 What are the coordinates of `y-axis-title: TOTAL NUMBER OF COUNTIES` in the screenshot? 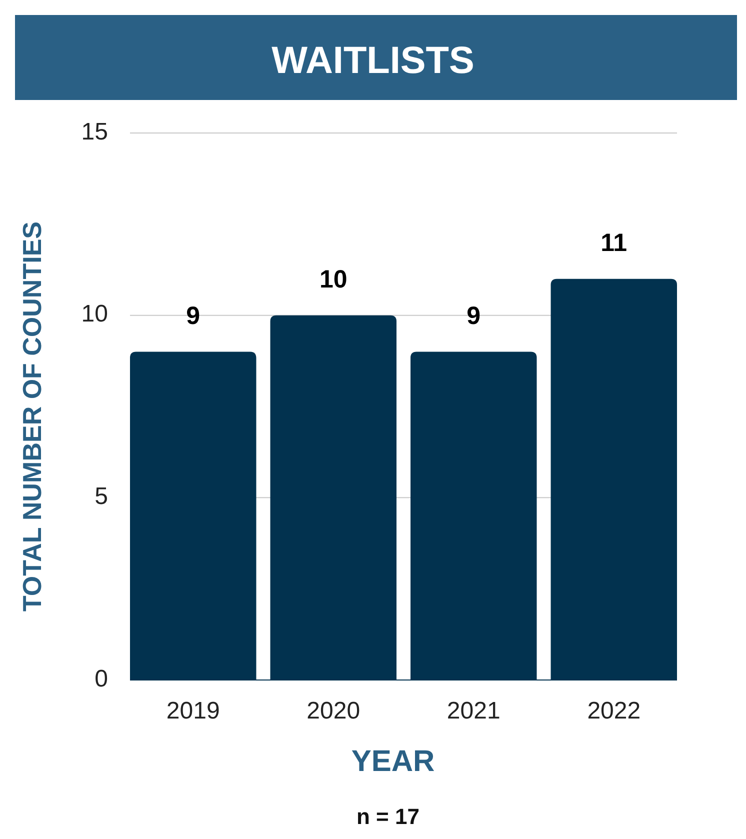 It's located at (31, 417).